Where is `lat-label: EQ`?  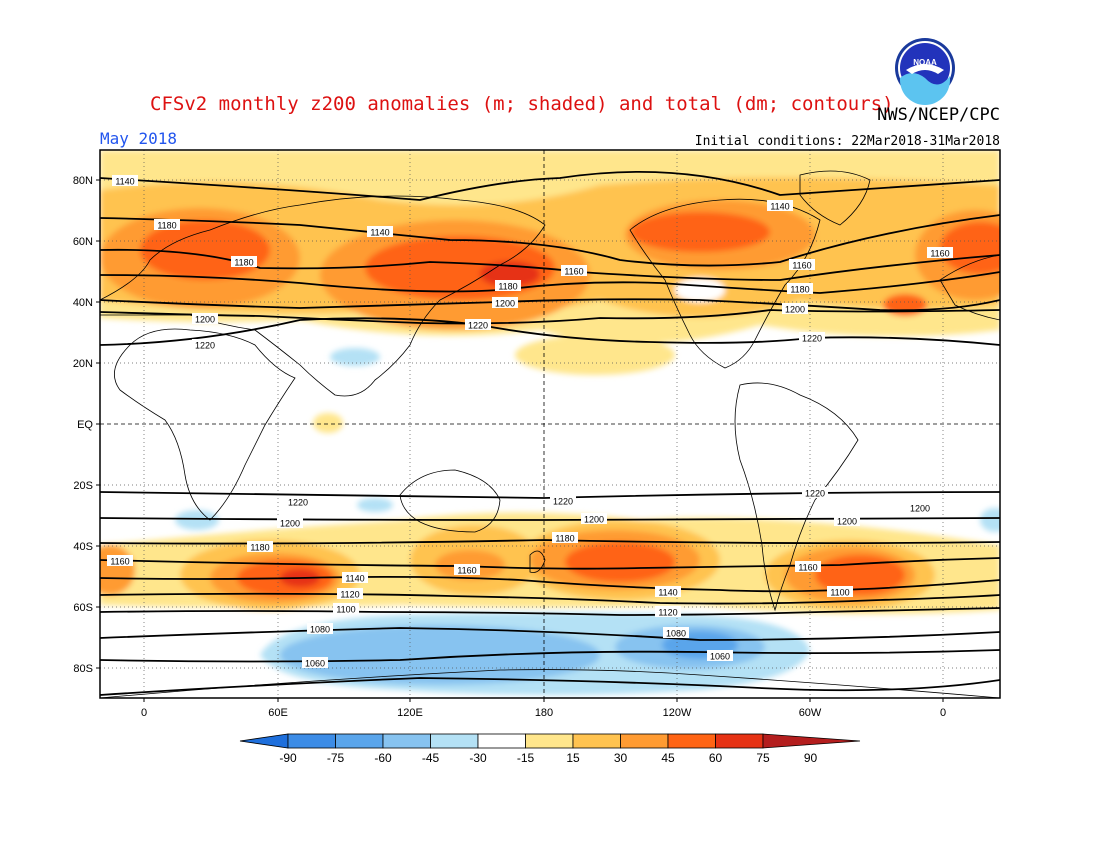 lat-label: EQ is located at coordinates (85, 425).